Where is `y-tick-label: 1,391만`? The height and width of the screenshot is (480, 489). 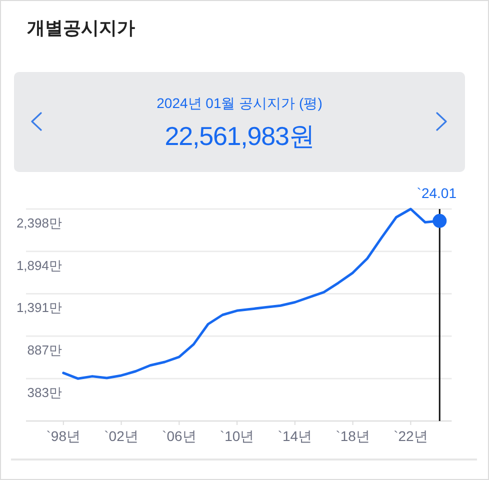
y-tick-label: 1,391만 is located at coordinates (39, 308).